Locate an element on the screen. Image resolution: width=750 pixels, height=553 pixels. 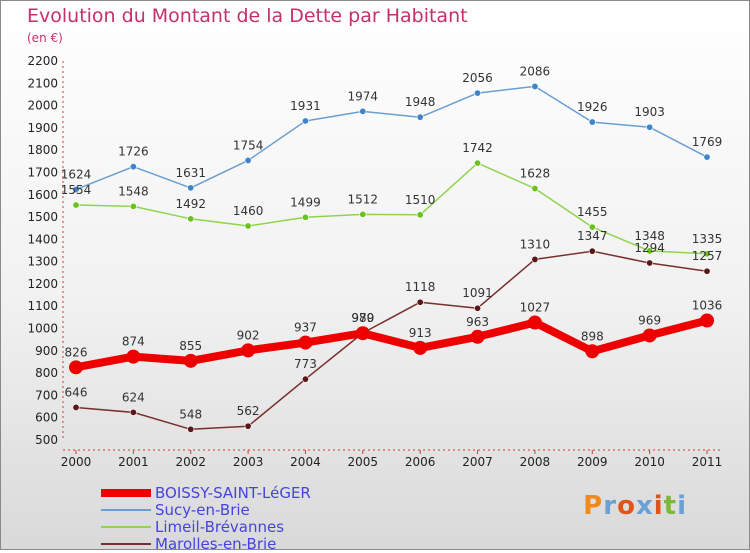
y-tick-label: 1200 is located at coordinates (42, 284).